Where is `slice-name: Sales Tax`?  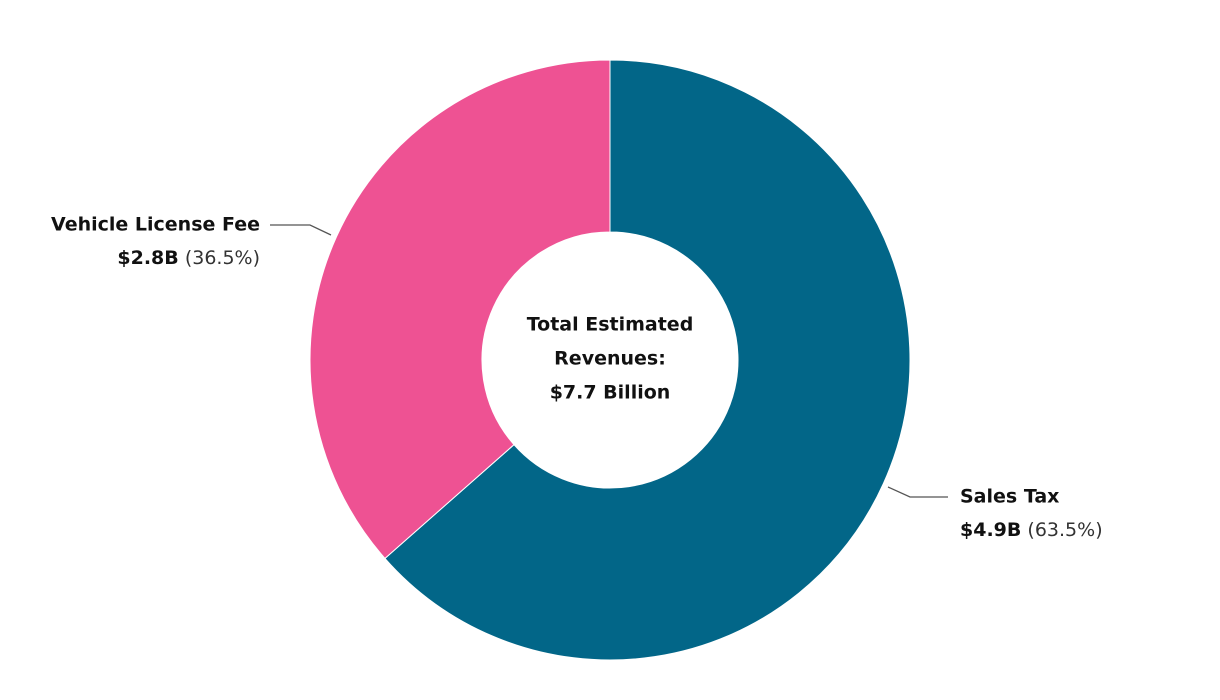
slice-name: Sales Tax is located at coordinates (1009, 497).